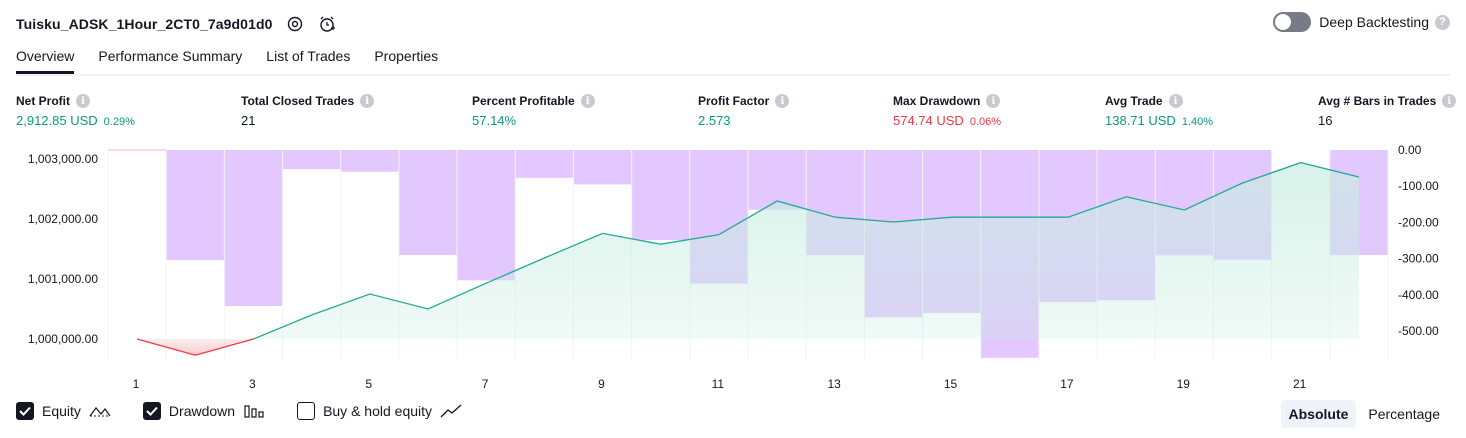 The image size is (1466, 438). I want to click on absolute-button: Absolute, so click(1318, 414).